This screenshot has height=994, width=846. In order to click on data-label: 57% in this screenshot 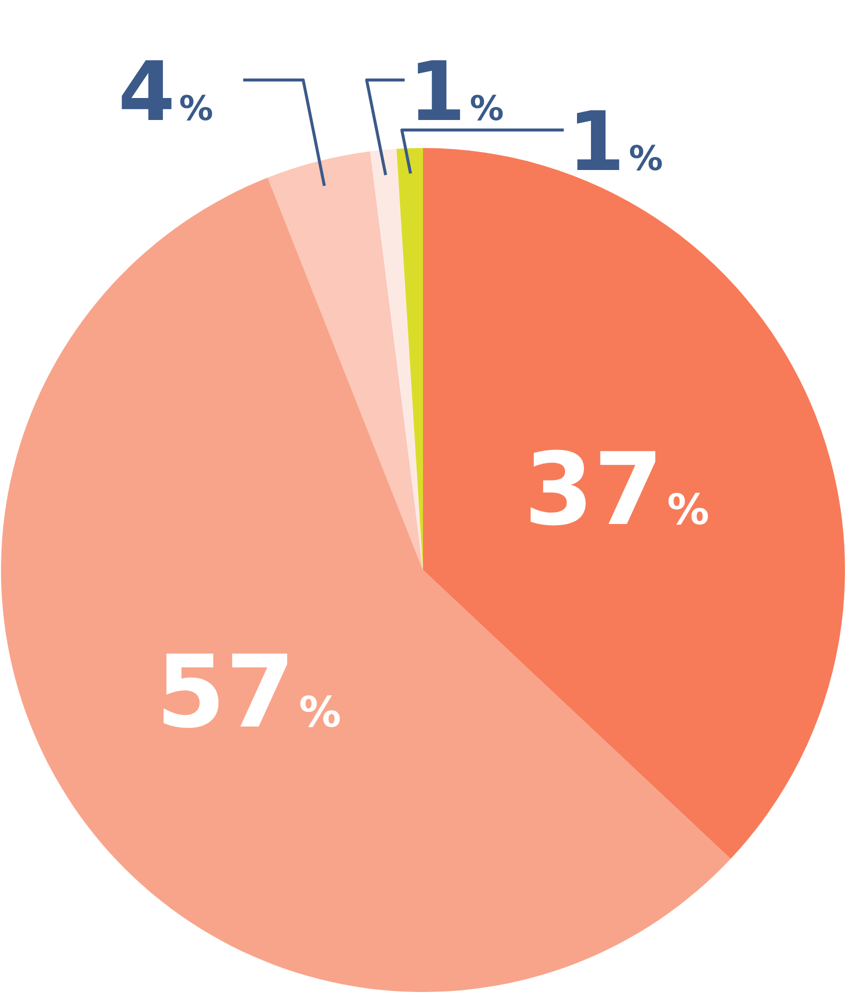, I will do `click(249, 692)`.